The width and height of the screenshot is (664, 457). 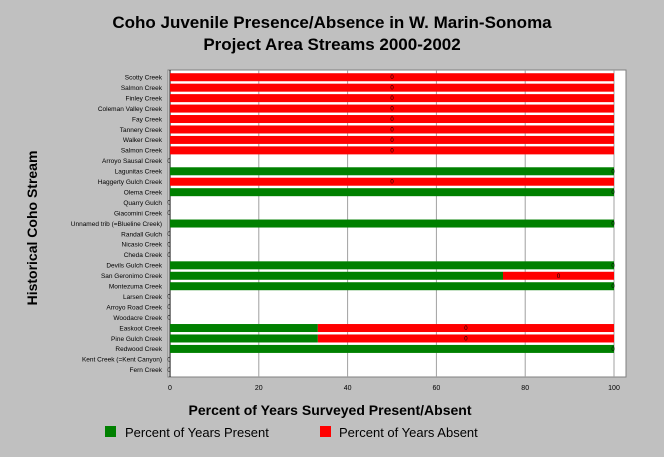 What do you see at coordinates (143, 140) in the screenshot?
I see `category-label: Walker Creek` at bounding box center [143, 140].